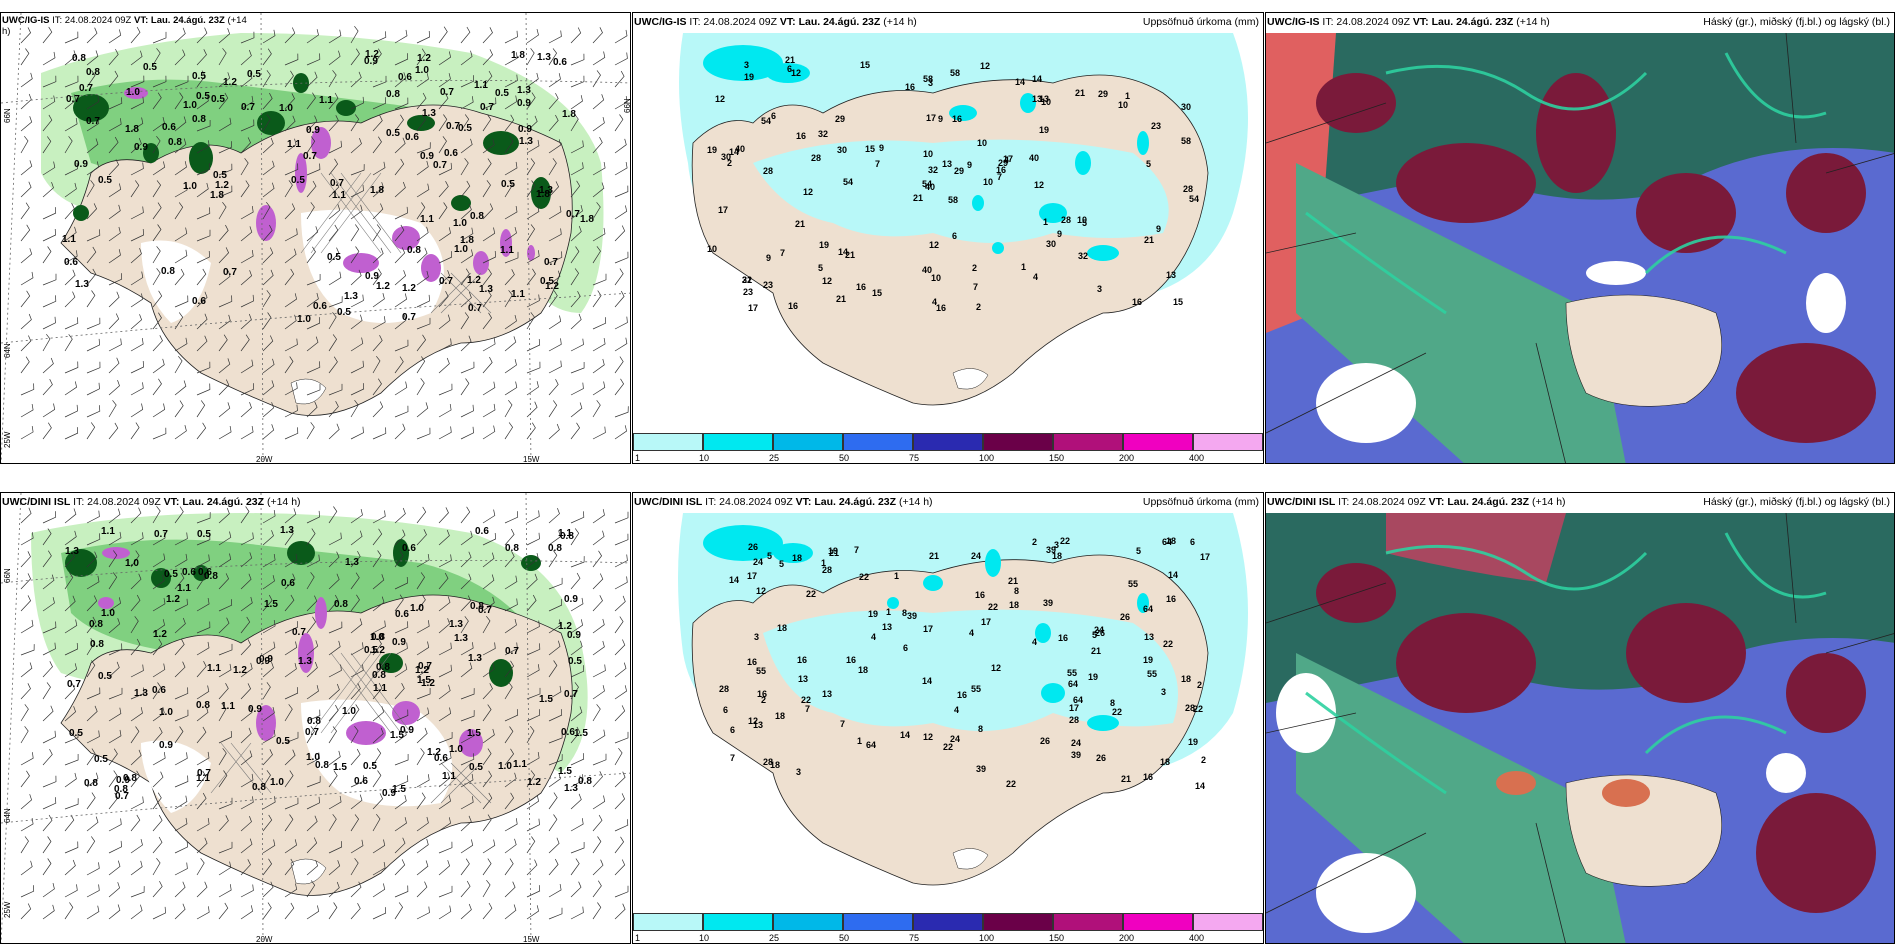  Describe the element at coordinates (1178, 302) in the screenshot. I see `map-value-label: 15` at that location.